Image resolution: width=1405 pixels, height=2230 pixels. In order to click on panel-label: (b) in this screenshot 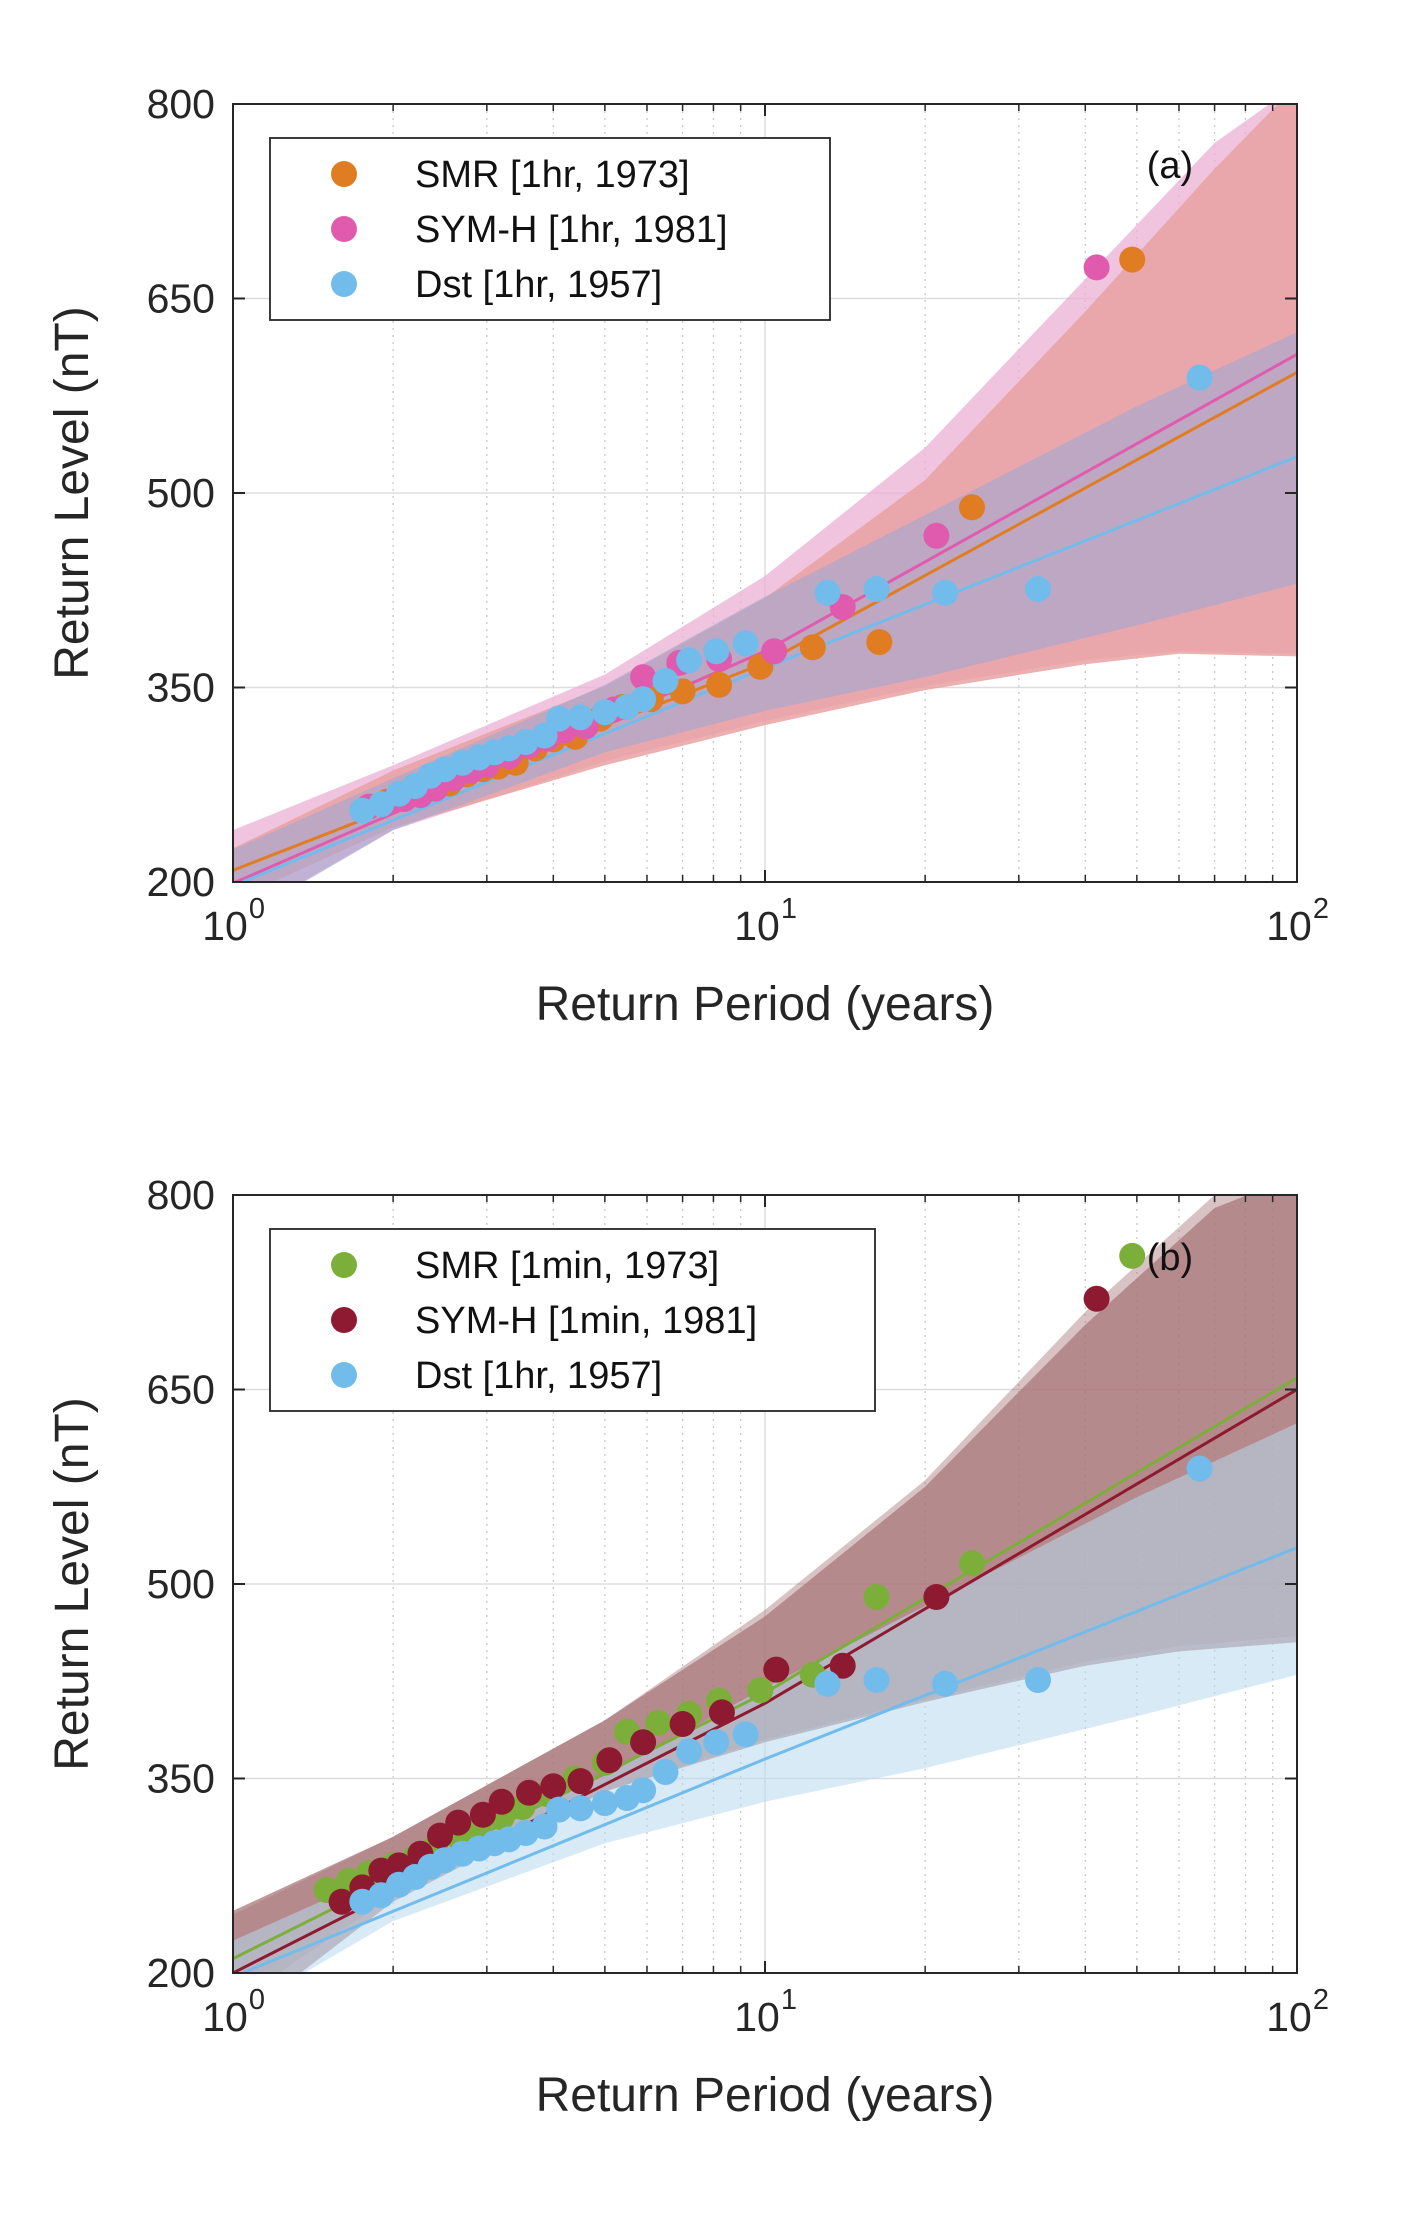, I will do `click(1170, 1258)`.